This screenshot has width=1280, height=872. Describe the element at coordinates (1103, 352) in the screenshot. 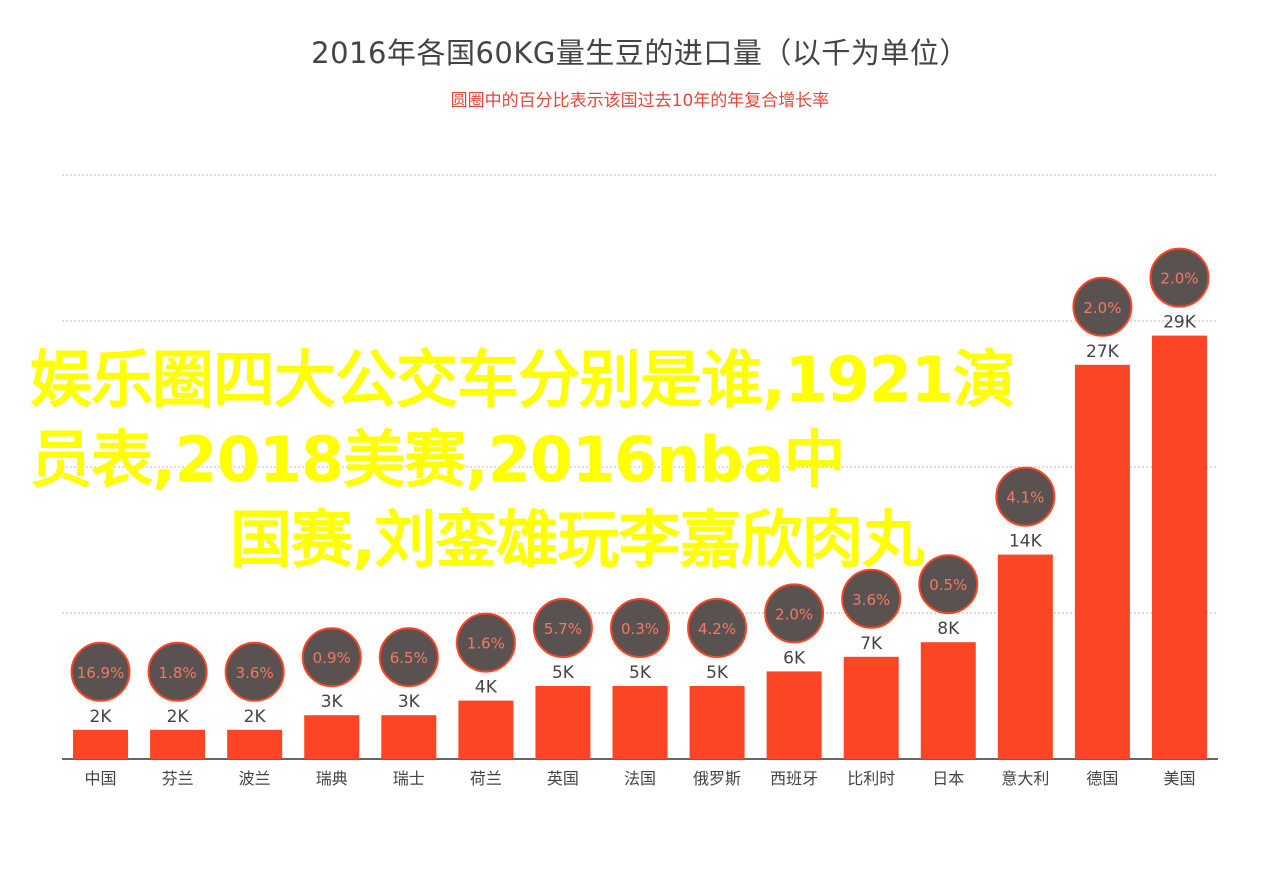

I see `value-label: 27K` at that location.